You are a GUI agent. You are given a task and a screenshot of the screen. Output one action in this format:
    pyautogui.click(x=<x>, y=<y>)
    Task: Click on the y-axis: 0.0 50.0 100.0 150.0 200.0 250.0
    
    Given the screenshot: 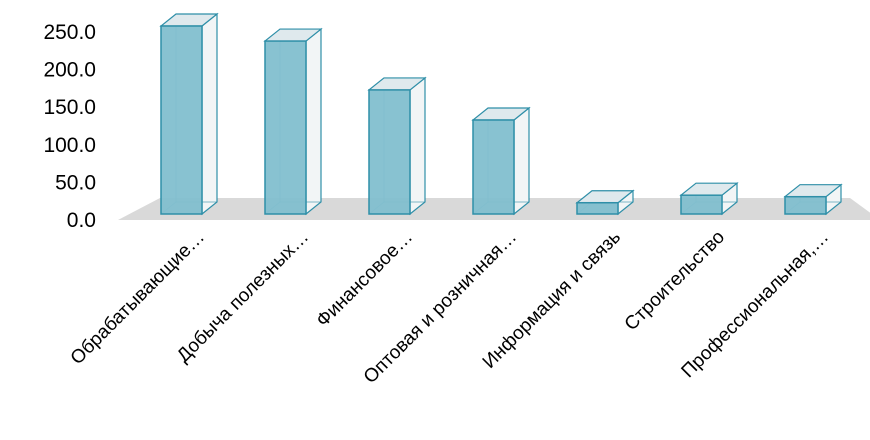 What is the action you would take?
    pyautogui.click(x=69, y=126)
    